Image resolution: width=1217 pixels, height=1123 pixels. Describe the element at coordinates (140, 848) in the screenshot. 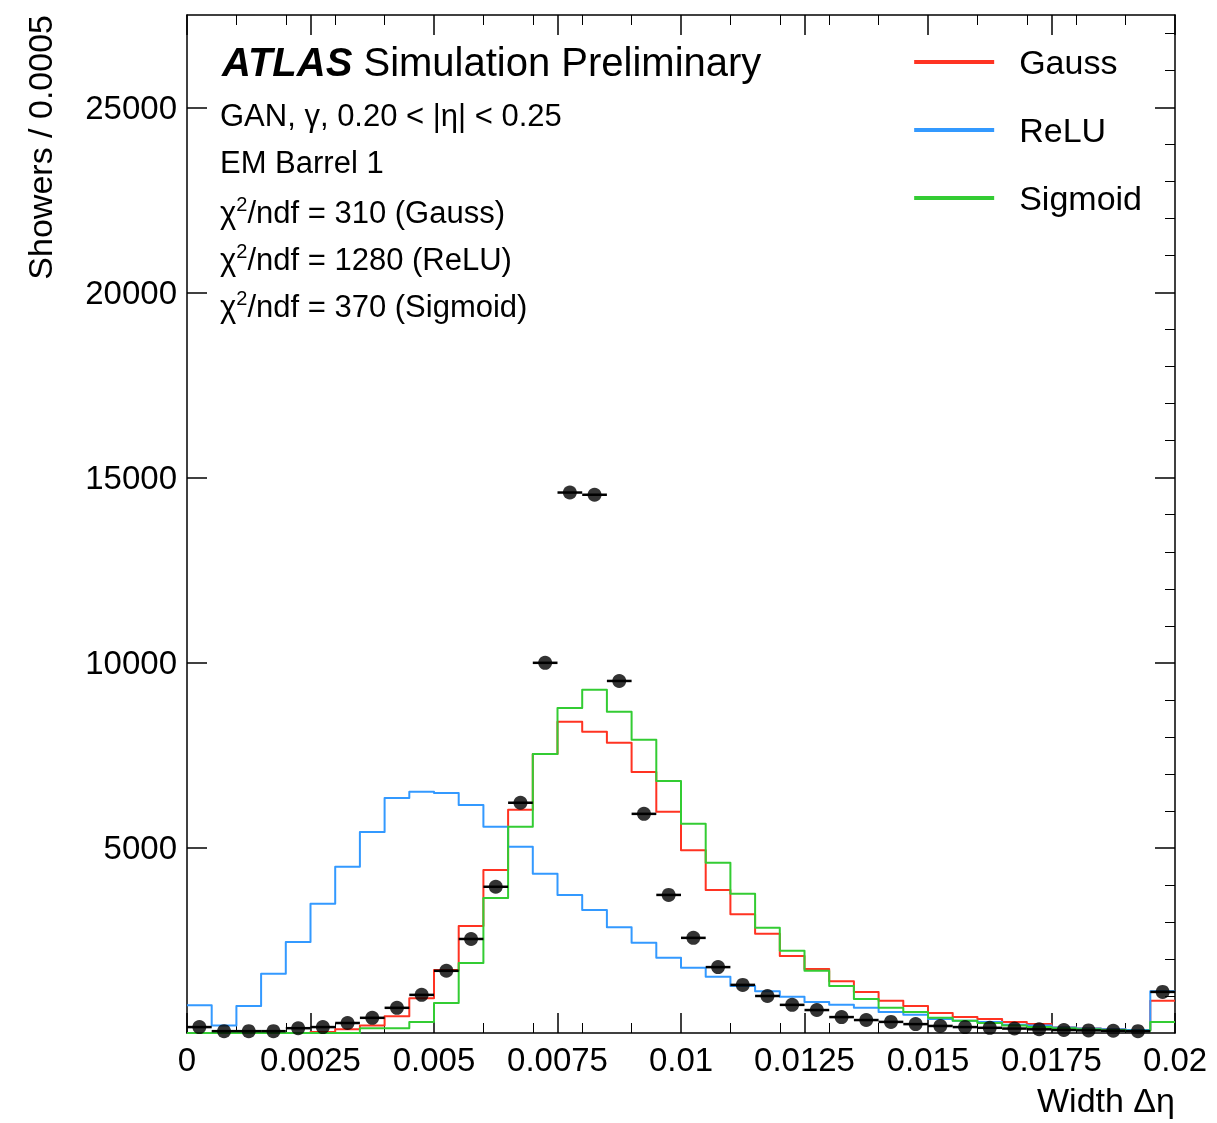

I see `y-tick-label: 5000` at that location.